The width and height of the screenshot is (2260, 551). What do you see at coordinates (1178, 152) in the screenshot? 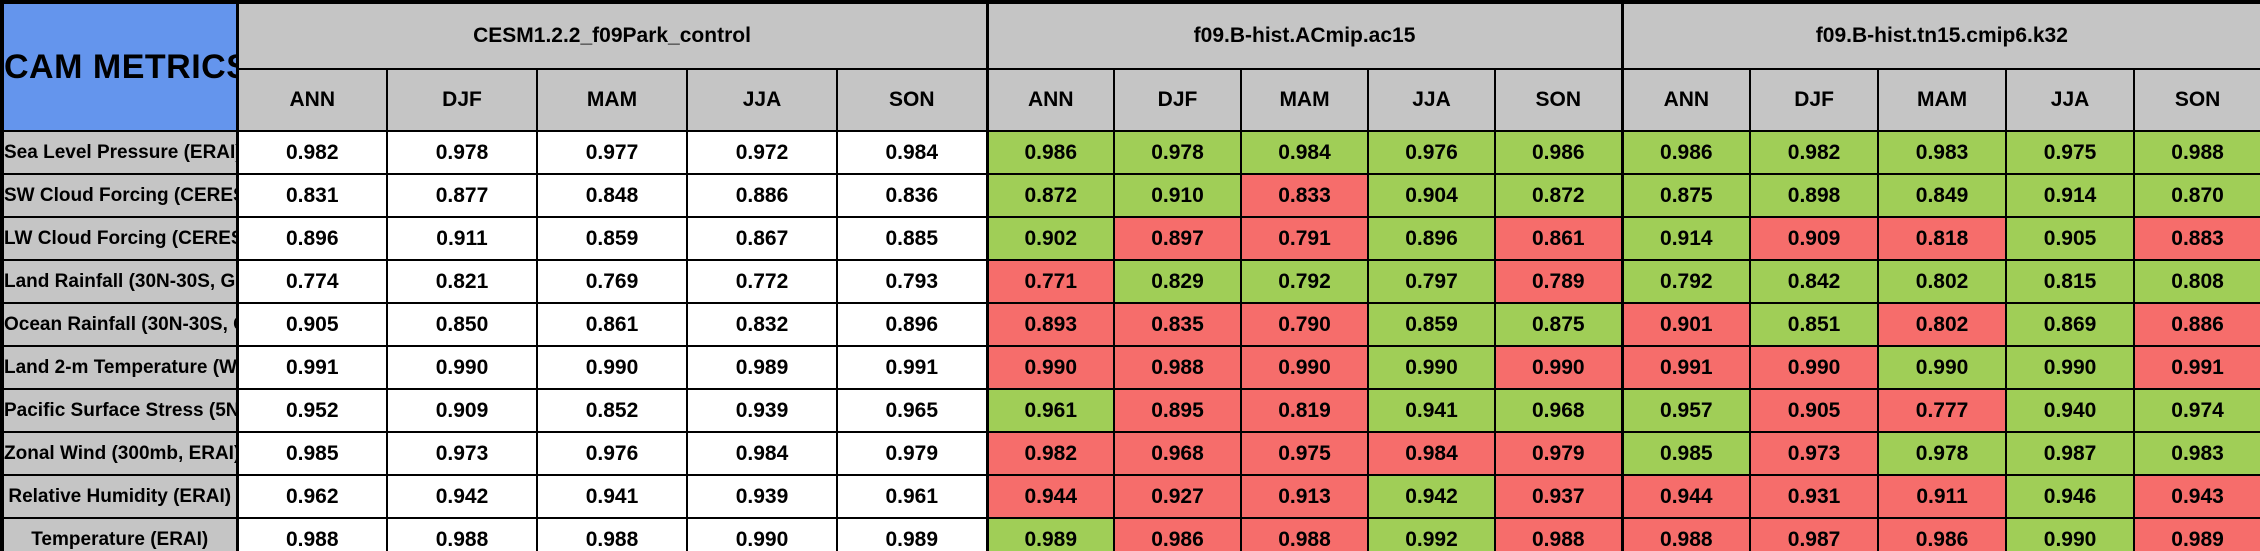
I see `value-cell: 0.978` at bounding box center [1178, 152].